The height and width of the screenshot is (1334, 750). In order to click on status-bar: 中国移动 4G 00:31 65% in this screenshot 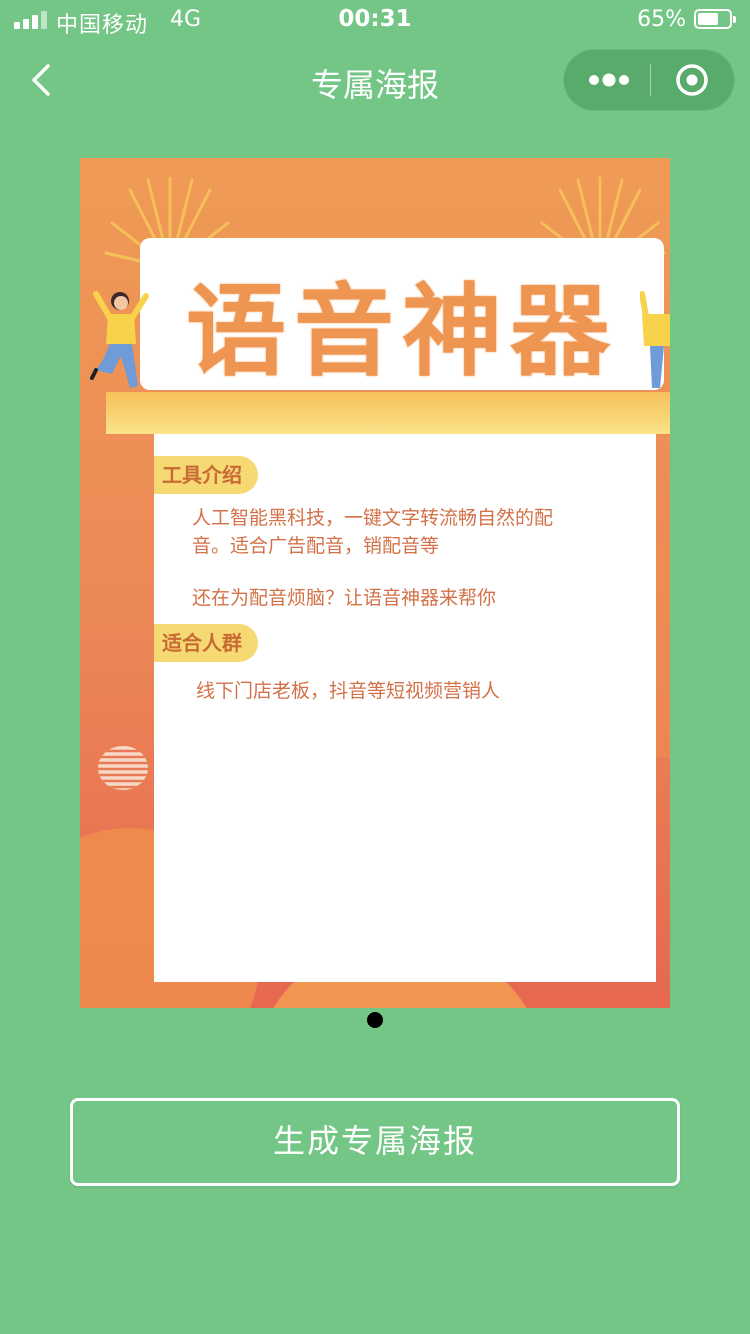, I will do `click(375, 20)`.